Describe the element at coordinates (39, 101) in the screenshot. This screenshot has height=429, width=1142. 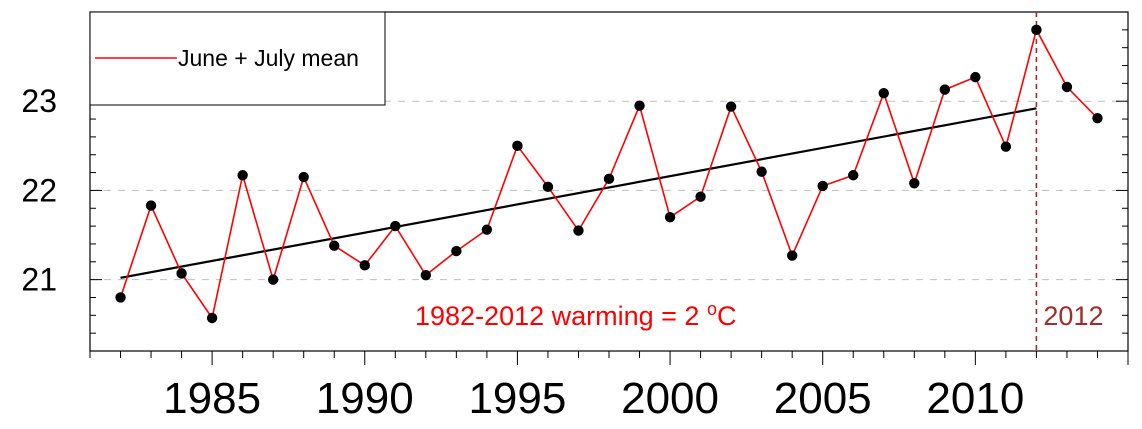
I see `y-tick-label: 23` at that location.